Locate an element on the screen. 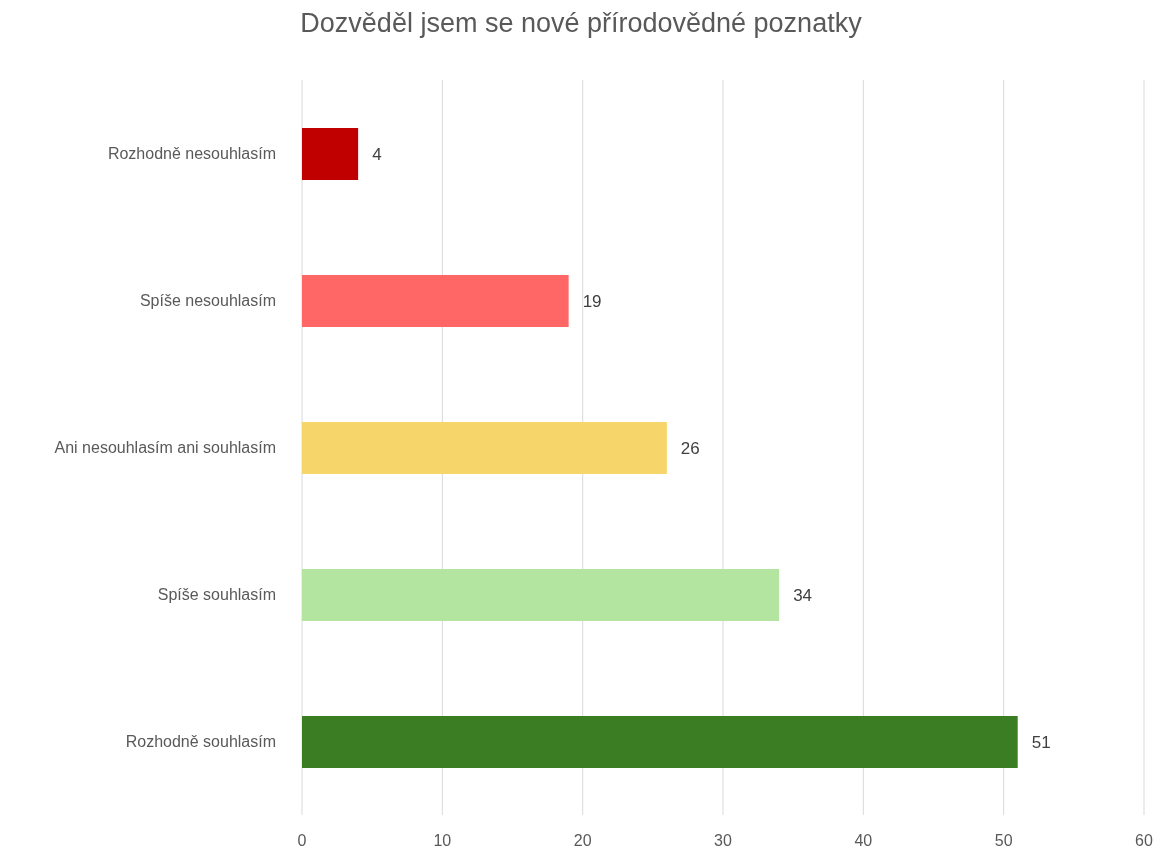  chart-title: Dozvěděl jsem se nové přírodovědné poznatky is located at coordinates (581, 24).